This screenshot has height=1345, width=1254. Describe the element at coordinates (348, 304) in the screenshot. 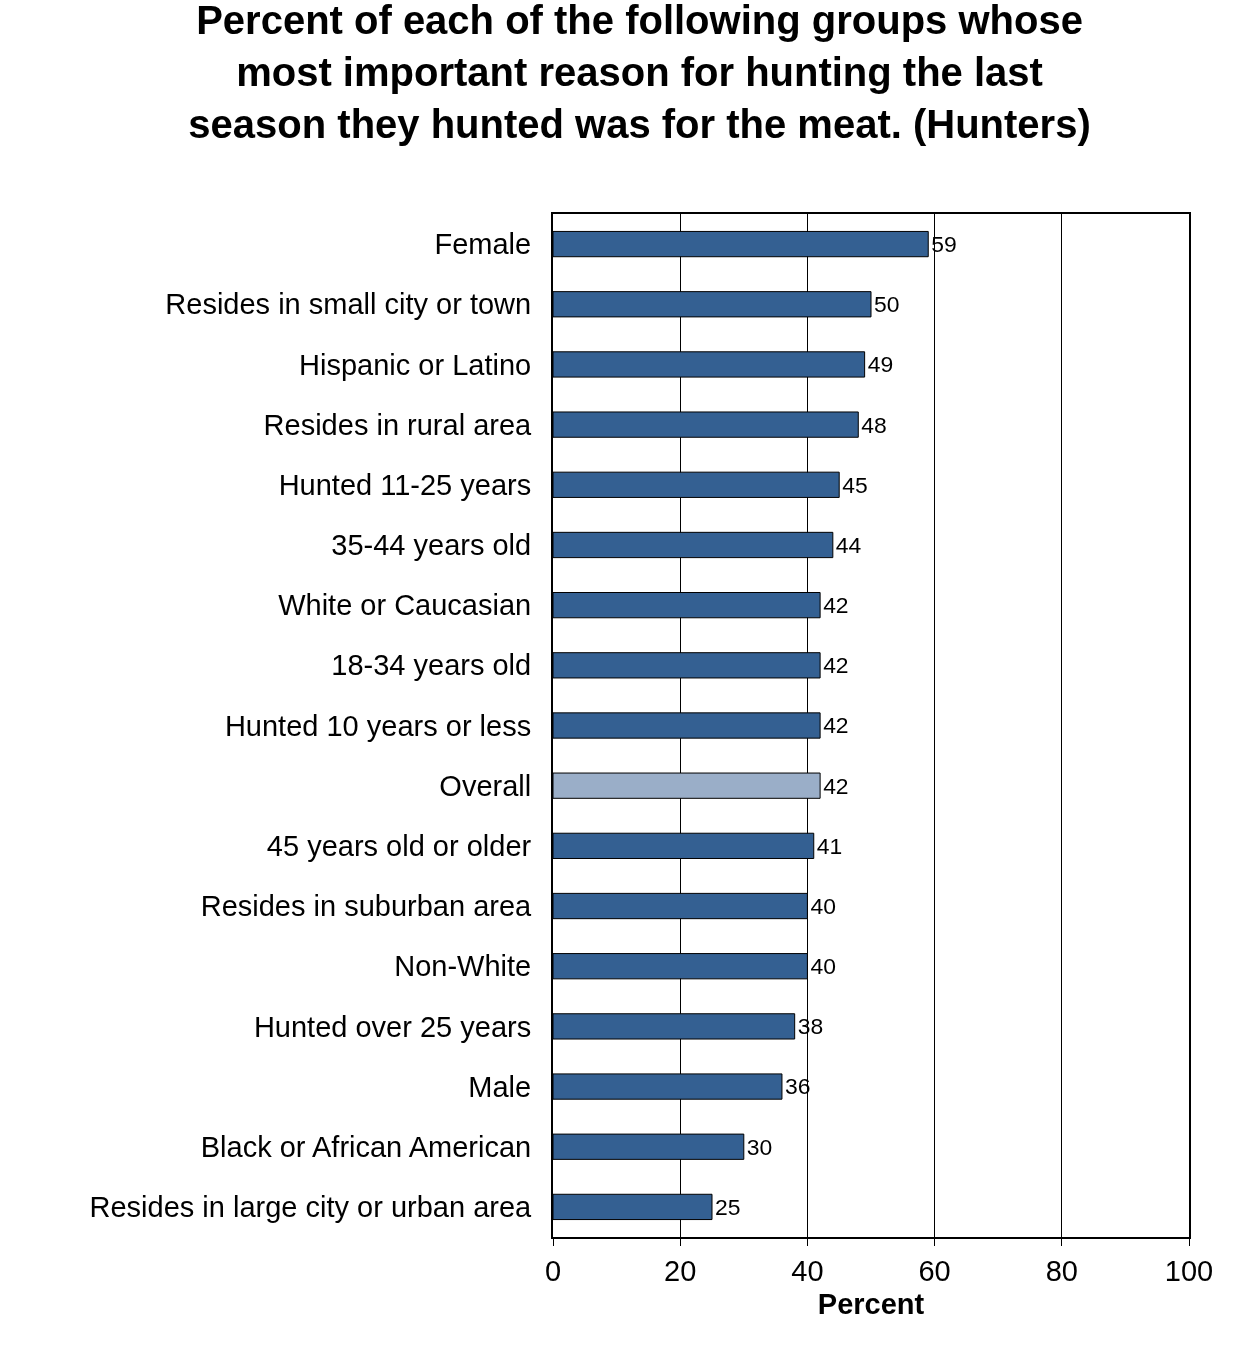

I see `y-tick-label: Resides in small city or town` at that location.